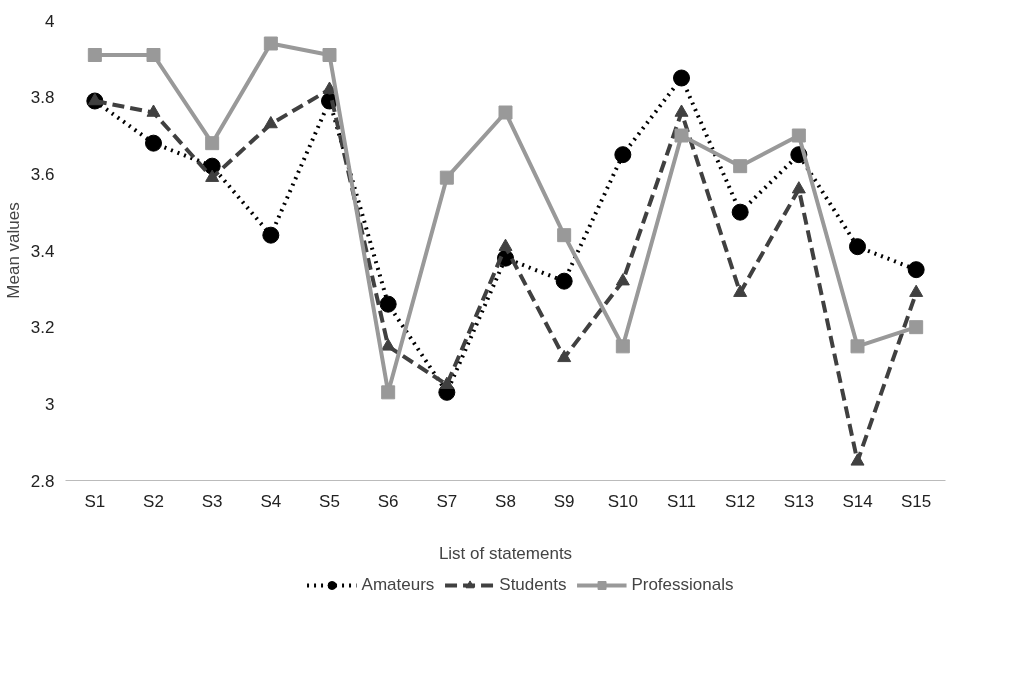 The width and height of the screenshot is (1029, 693). Describe the element at coordinates (212, 501) in the screenshot. I see `x-tick-label: S3` at that location.